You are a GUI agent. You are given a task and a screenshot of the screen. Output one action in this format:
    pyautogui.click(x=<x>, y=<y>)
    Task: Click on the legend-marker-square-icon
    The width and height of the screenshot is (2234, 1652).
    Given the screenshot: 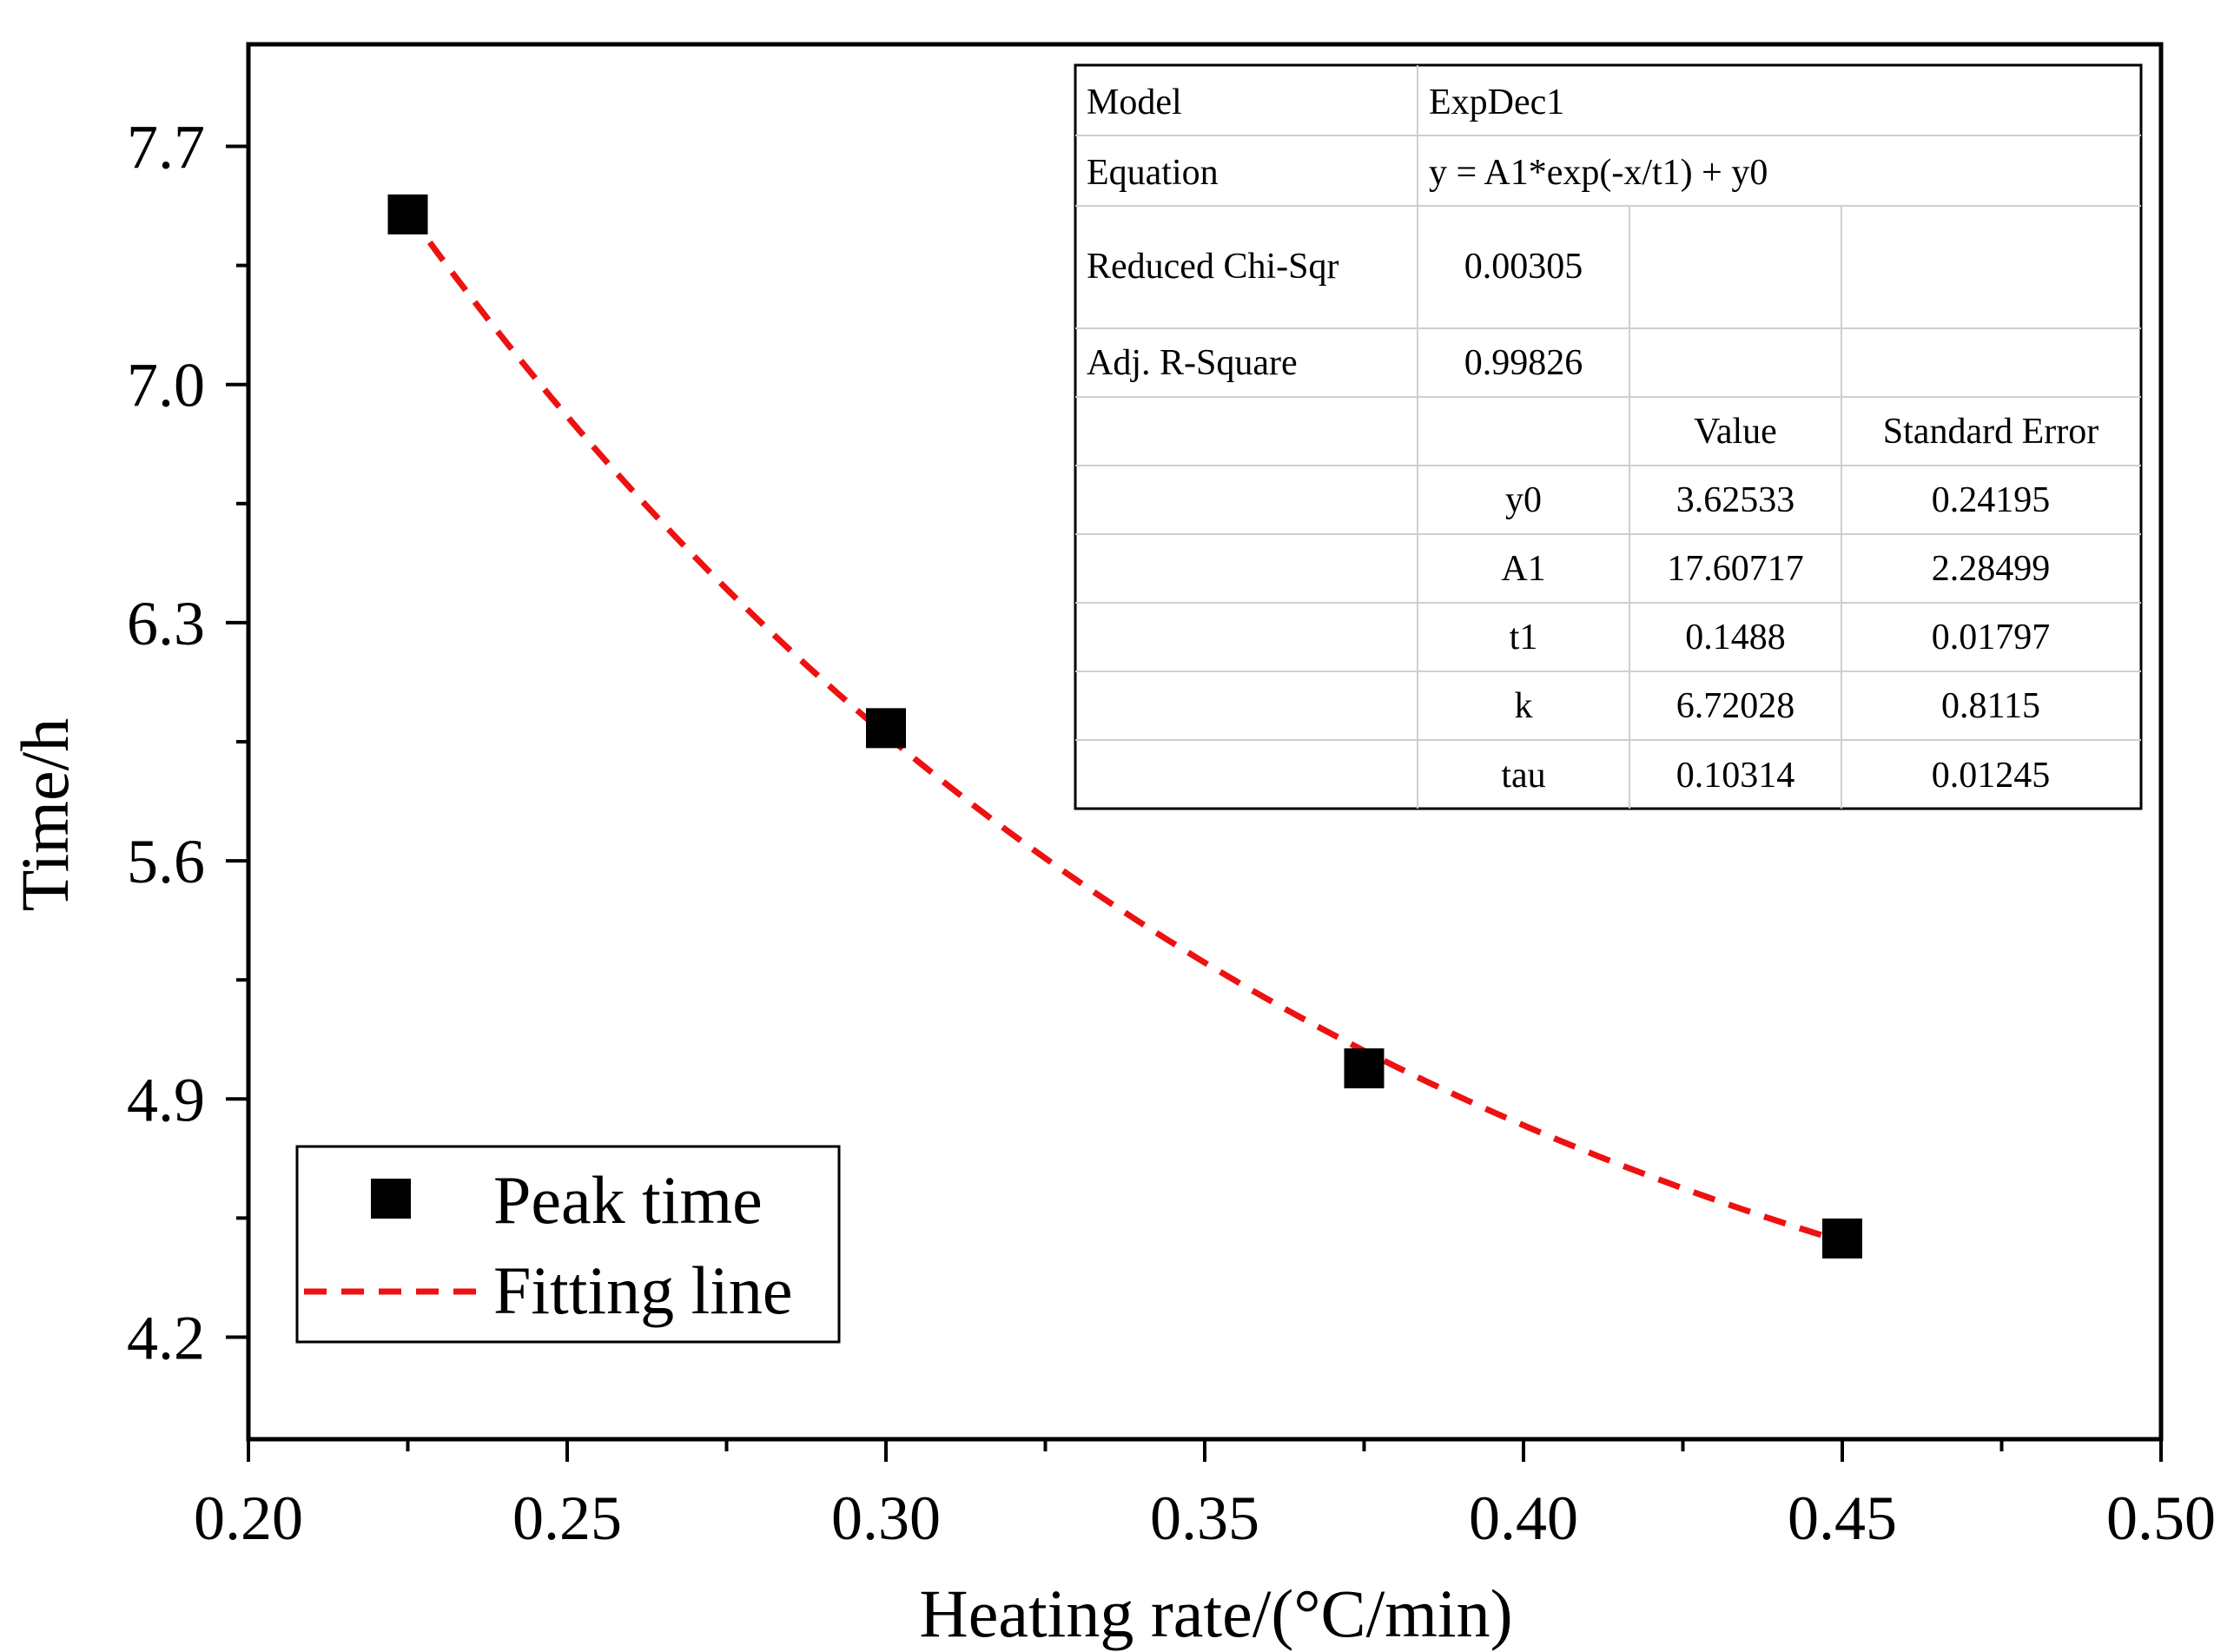 What is the action you would take?
    pyautogui.click(x=391, y=1199)
    